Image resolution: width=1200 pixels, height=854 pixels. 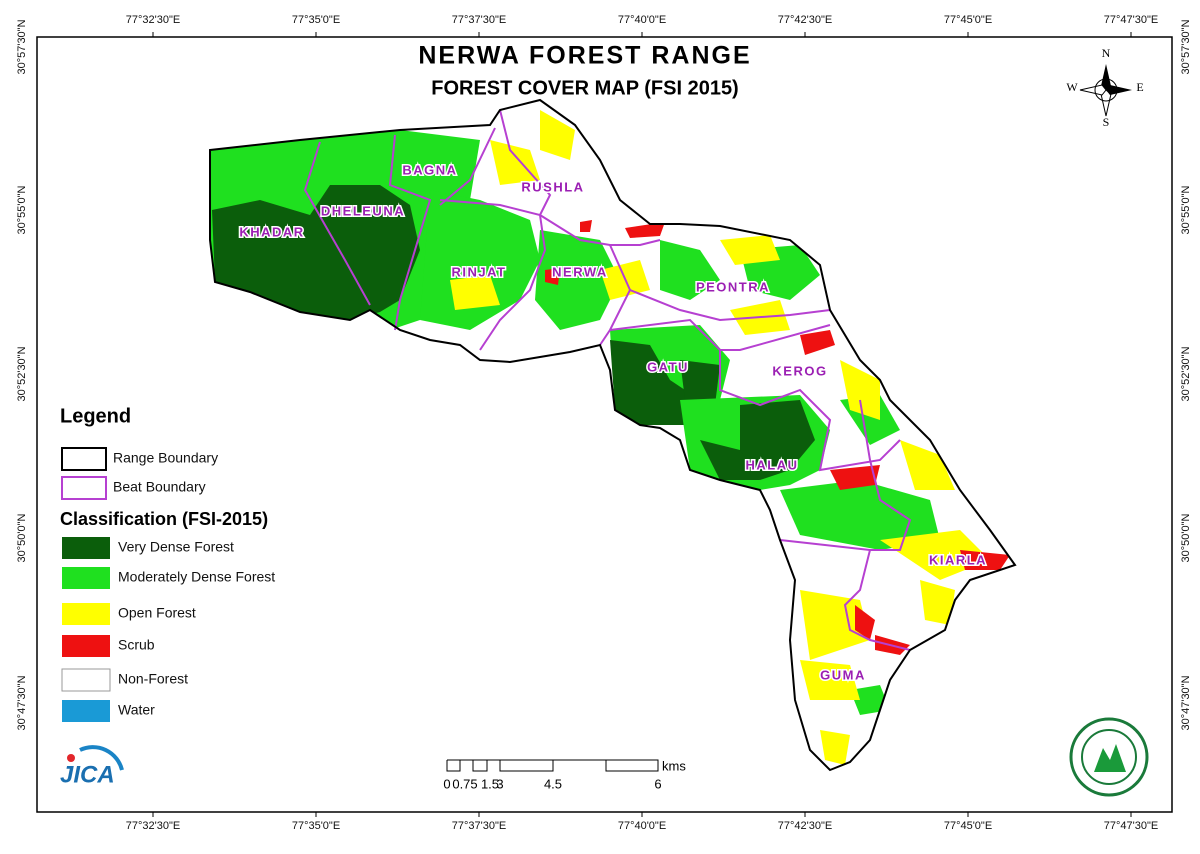 I want to click on scale-tick: 3, so click(x=499, y=783).